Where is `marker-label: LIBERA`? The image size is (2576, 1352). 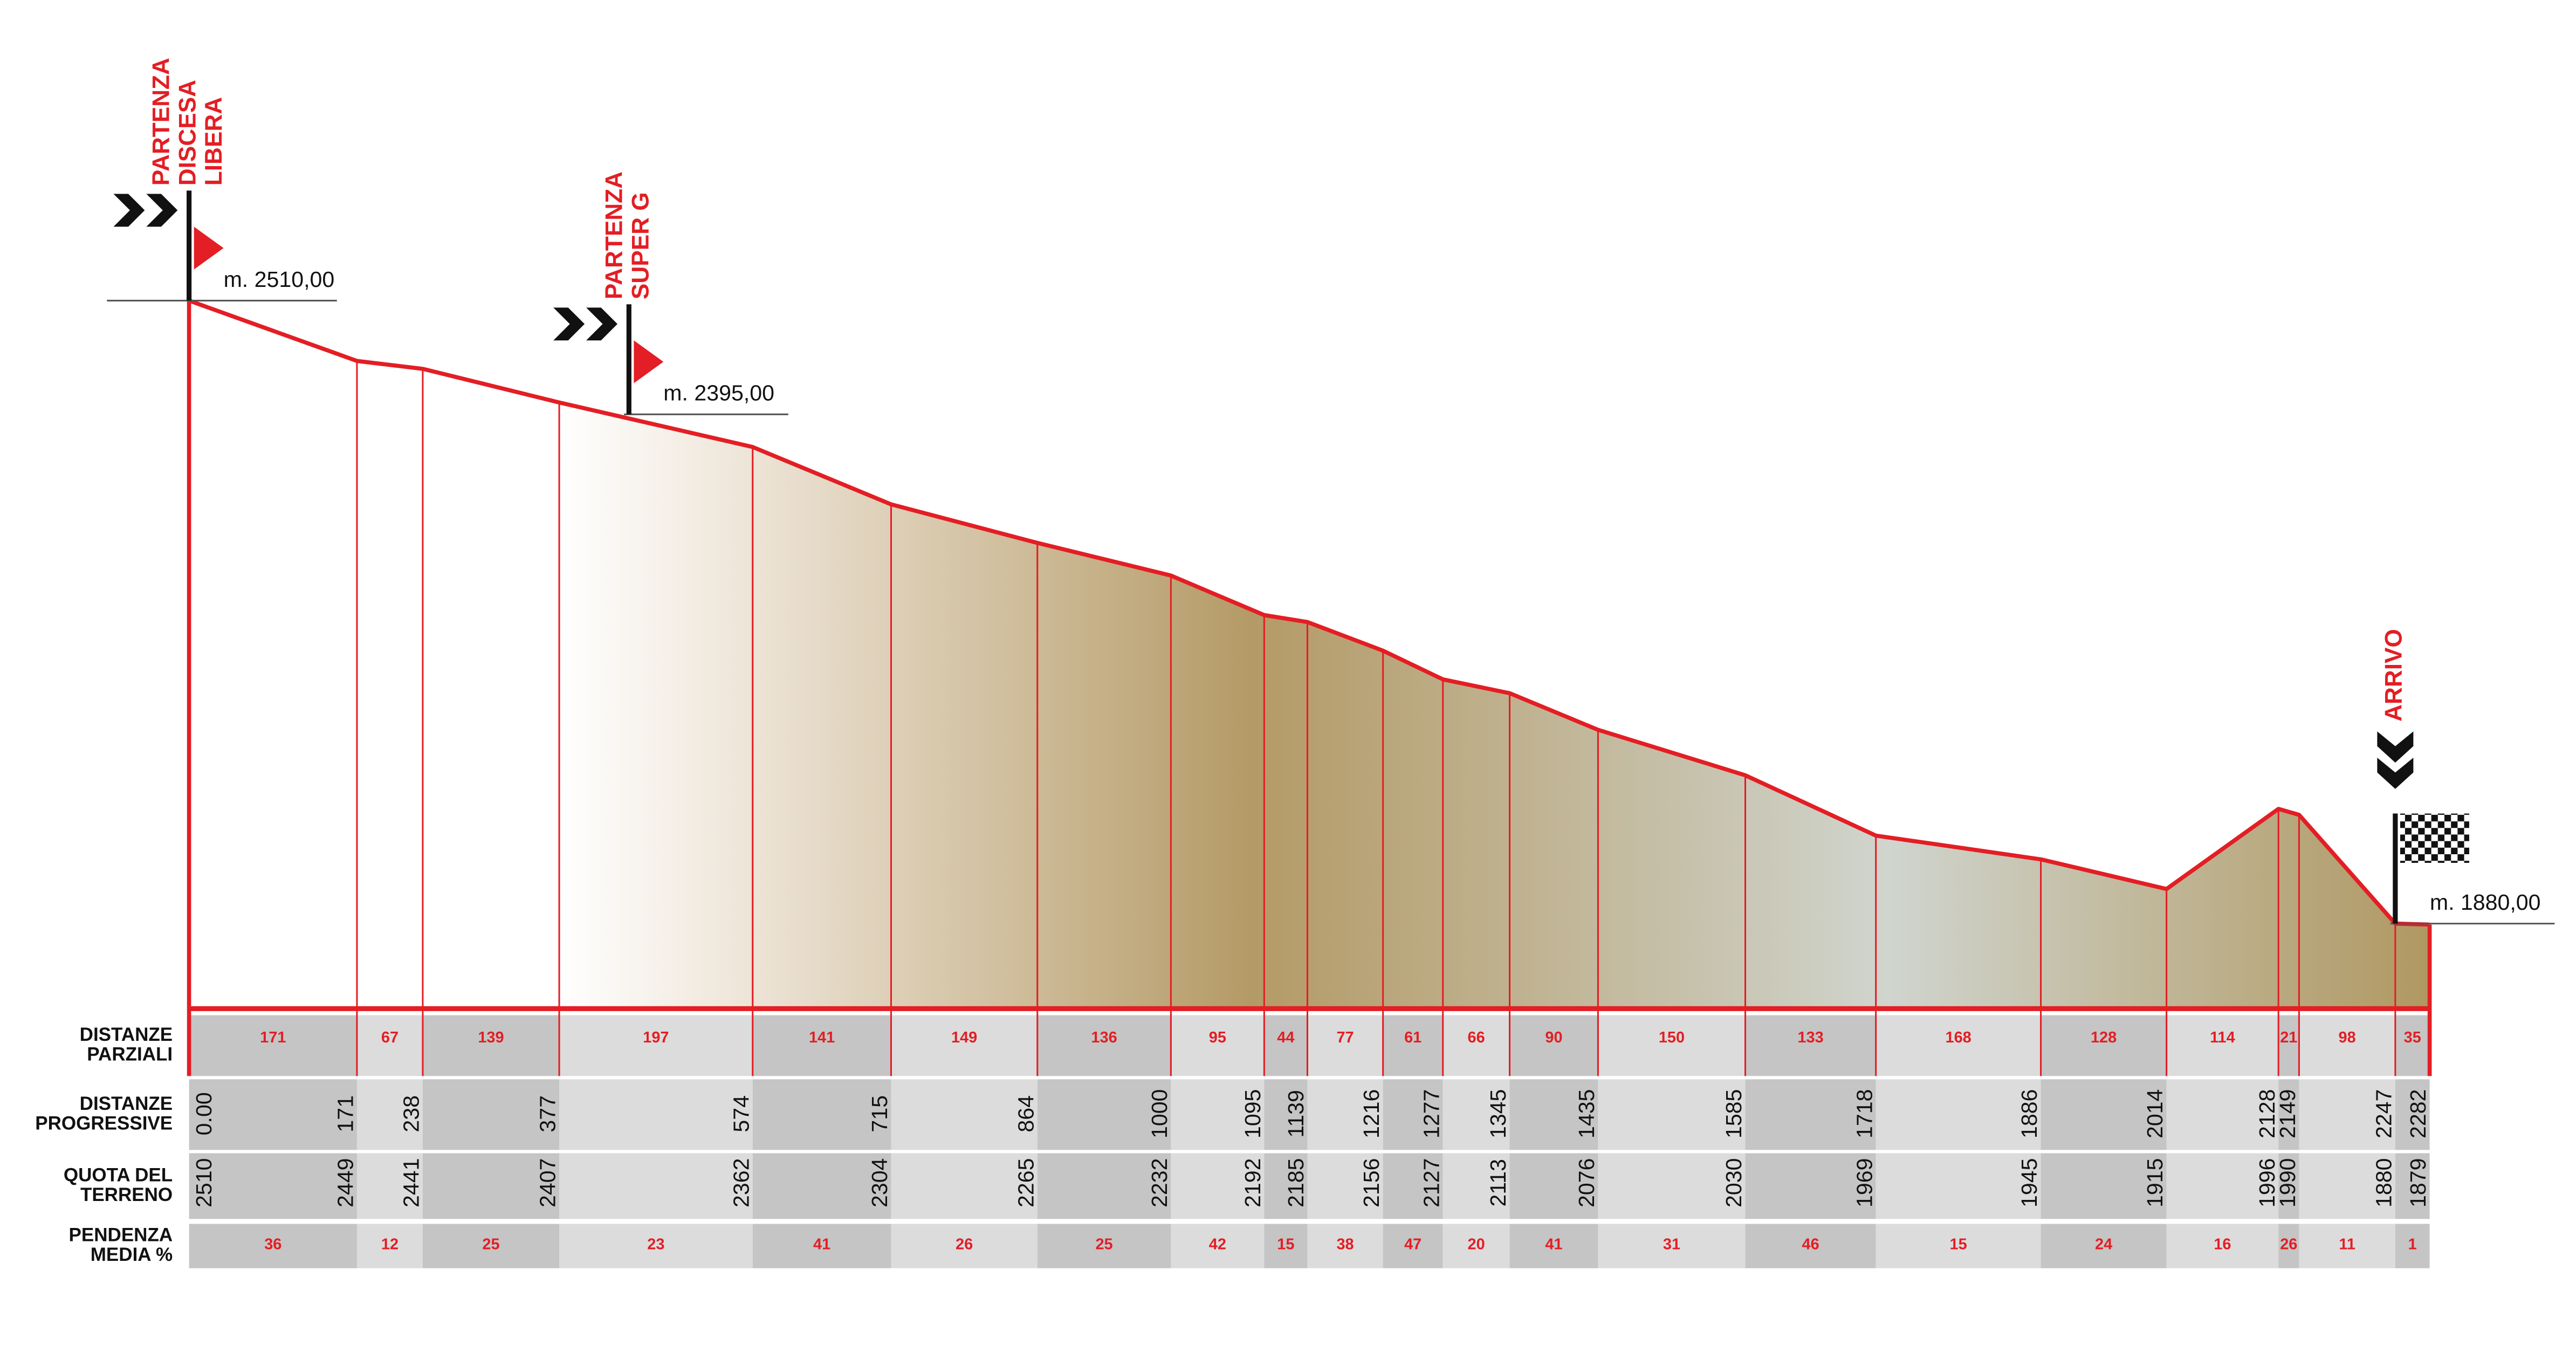 marker-label: LIBERA is located at coordinates (214, 141).